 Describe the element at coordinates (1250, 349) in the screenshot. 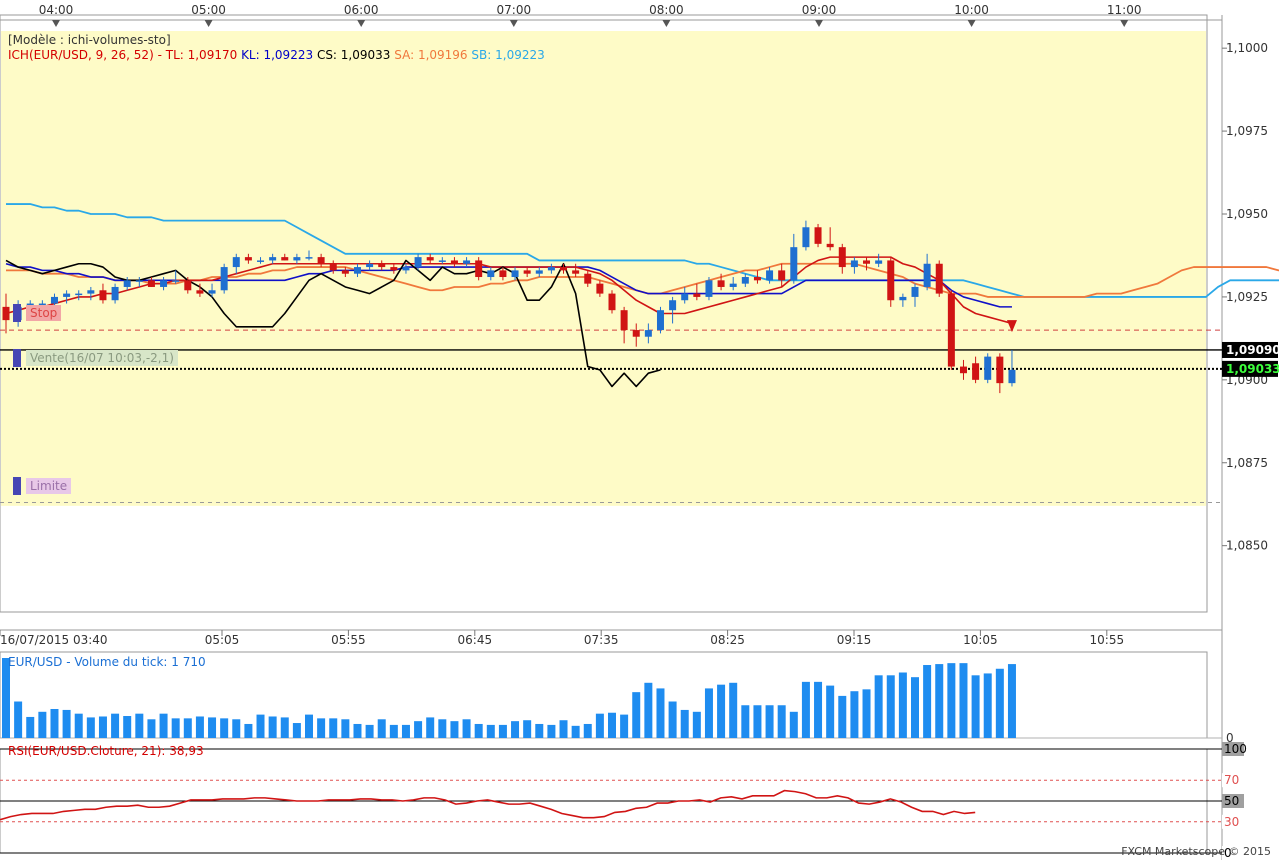

I see `current-price-badge-bg` at that location.